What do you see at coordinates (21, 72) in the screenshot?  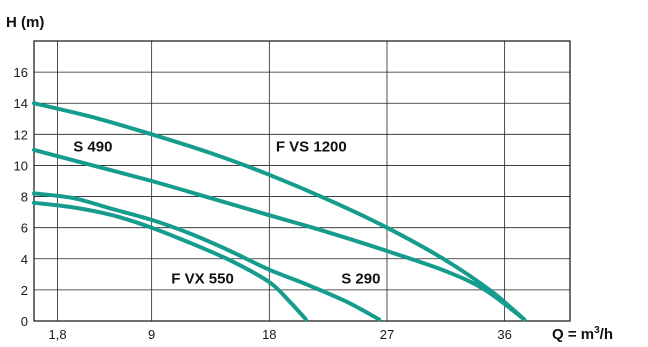 I see `y-tick-label: 16` at bounding box center [21, 72].